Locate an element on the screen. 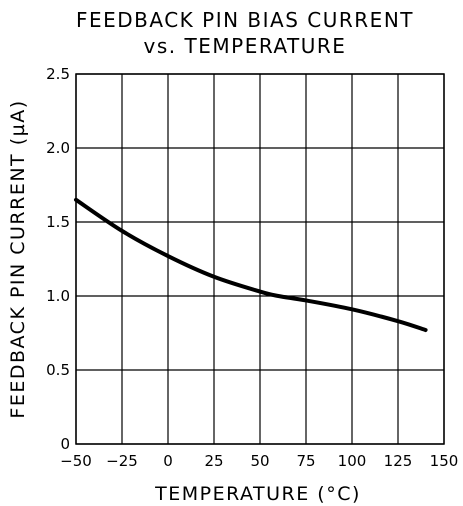 This screenshot has width=463, height=506. y-tick-label: 0 is located at coordinates (65, 444).